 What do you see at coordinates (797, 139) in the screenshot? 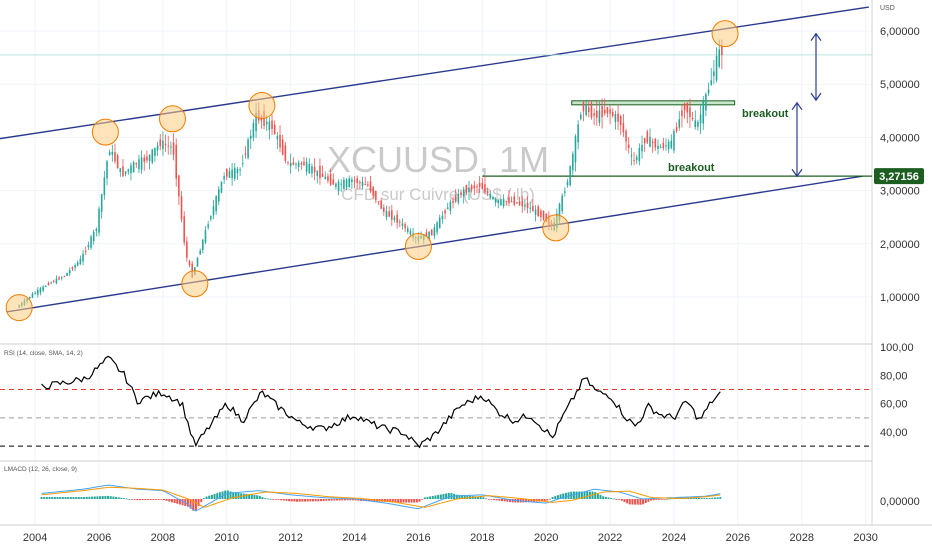
I see `measure-arrow-lower` at bounding box center [797, 139].